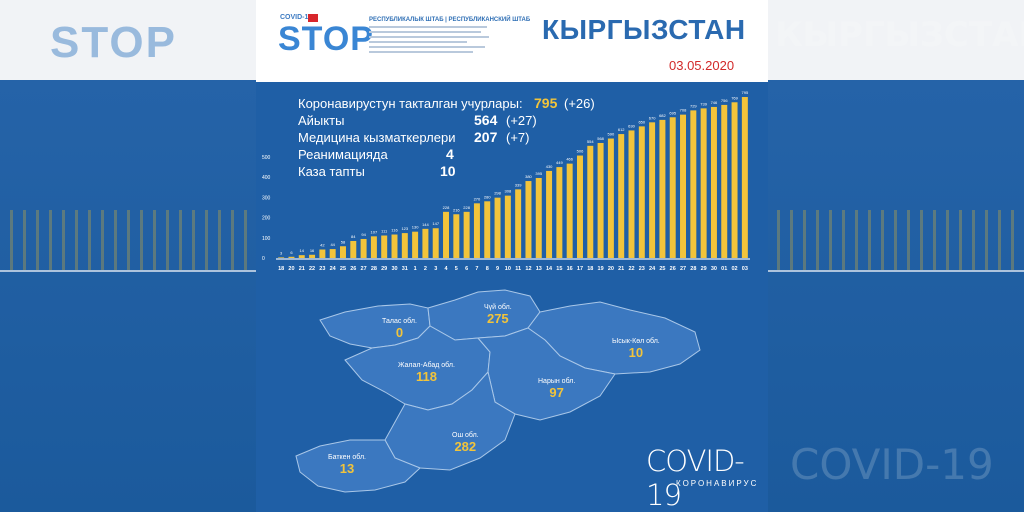  I want to click on x-tick-label: 01, so click(724, 269).